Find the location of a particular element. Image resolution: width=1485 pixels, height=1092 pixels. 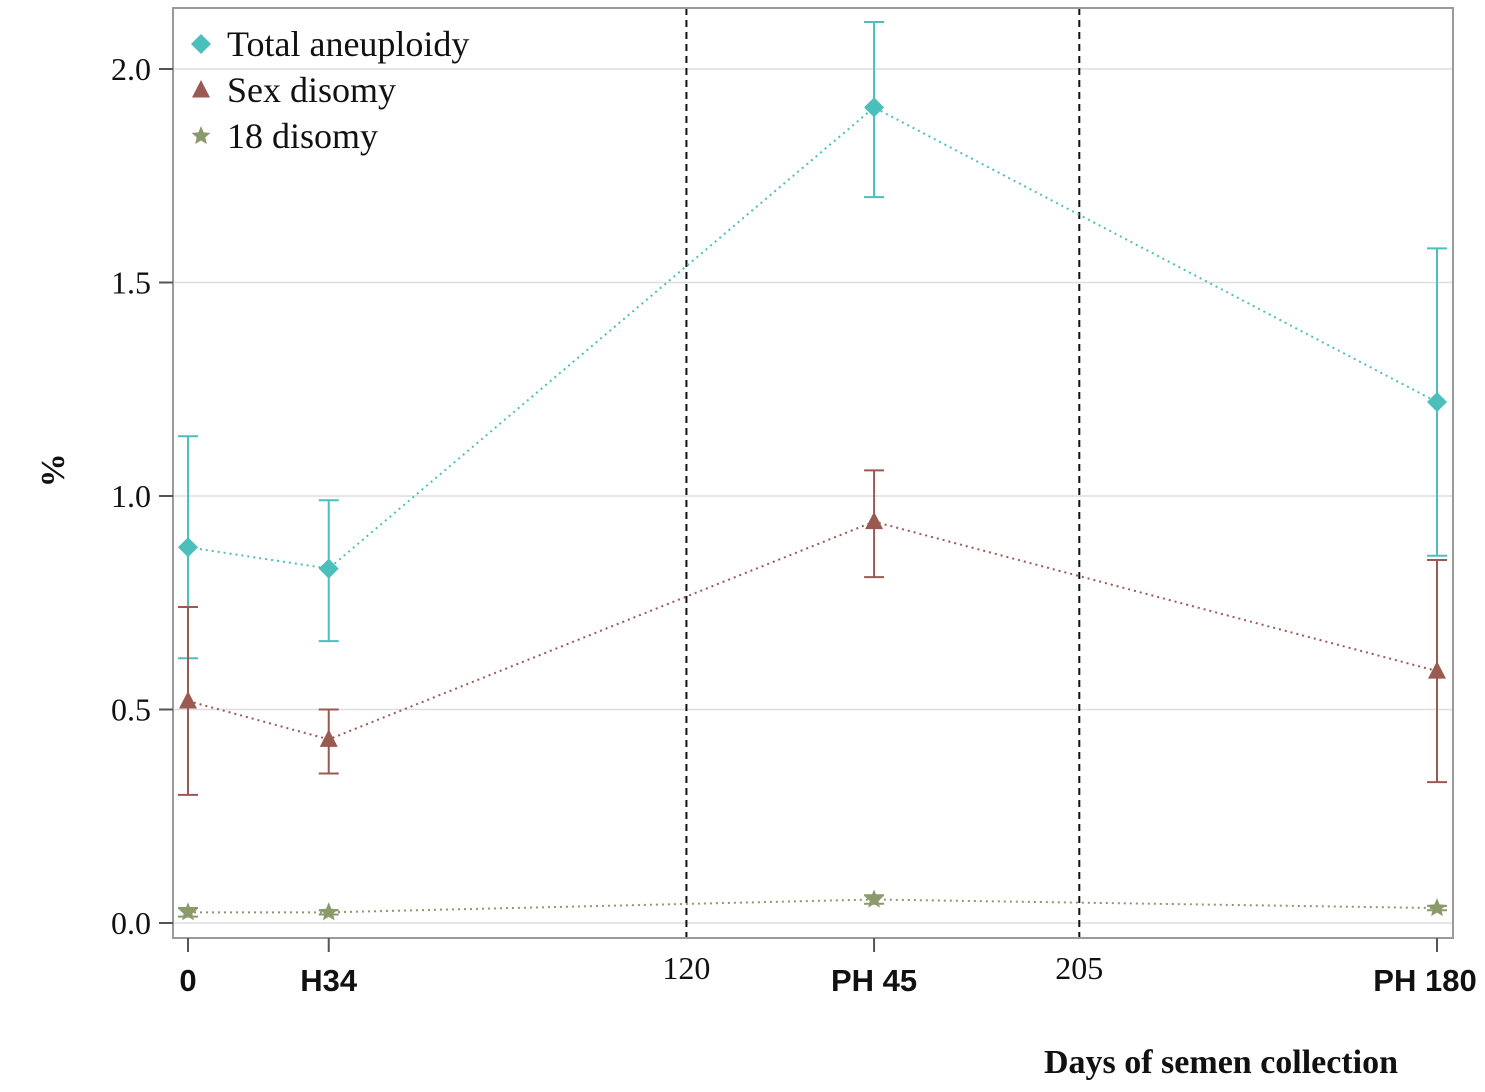

x-axis-title: Days of semen collection is located at coordinates (1221, 1062).